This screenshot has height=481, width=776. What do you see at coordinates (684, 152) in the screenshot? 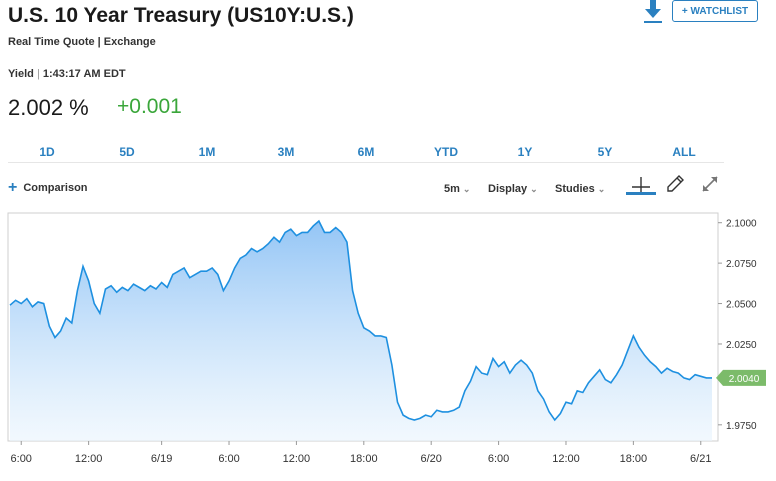
I see `range-tab-all: ALL` at bounding box center [684, 152].